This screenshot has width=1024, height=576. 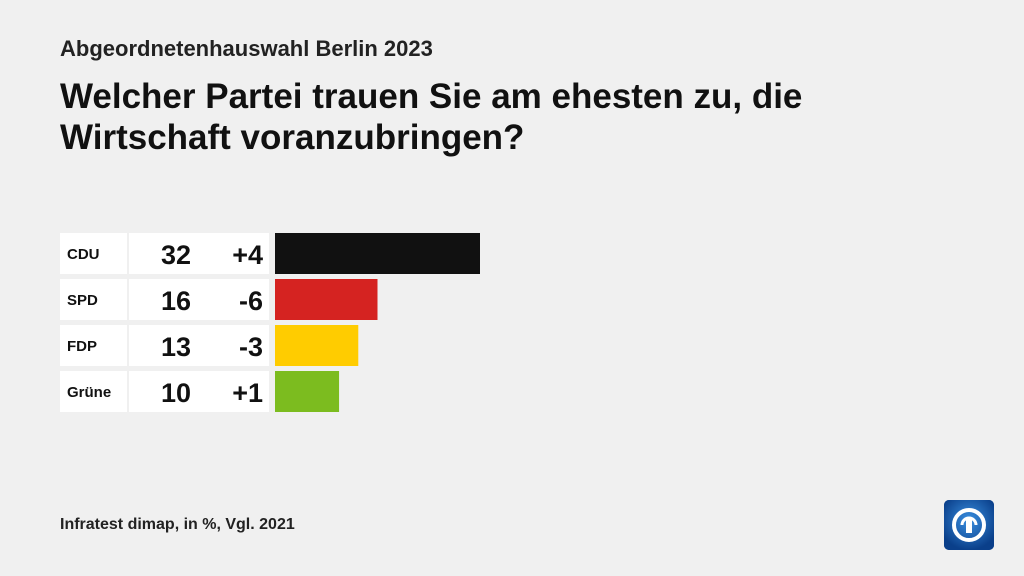 I want to click on ard-logo-icon, so click(x=969, y=525).